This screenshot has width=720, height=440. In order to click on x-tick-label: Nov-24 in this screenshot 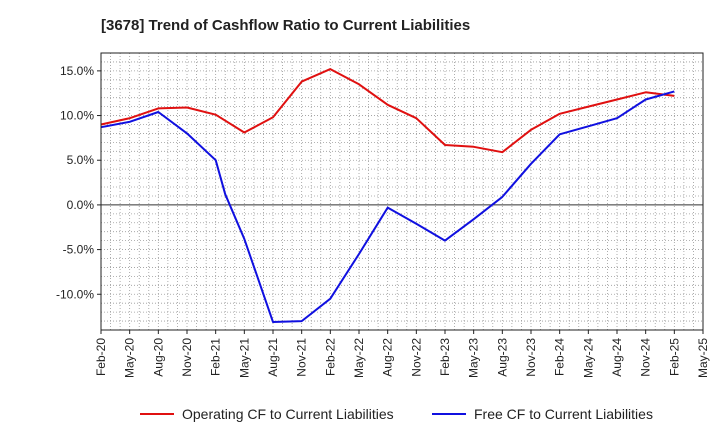, I will do `click(646, 357)`.